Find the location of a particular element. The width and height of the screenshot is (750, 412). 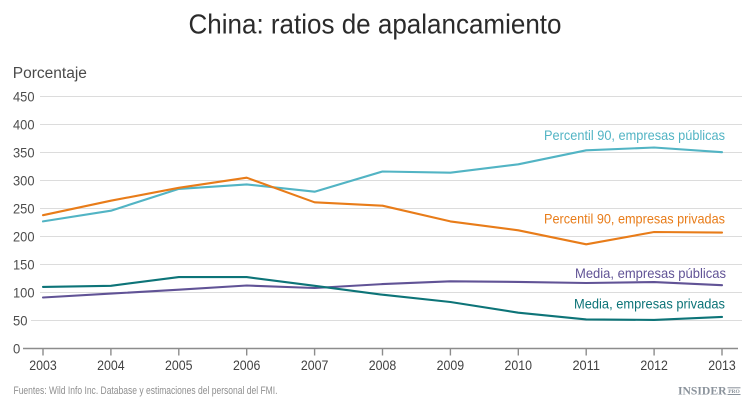

svg-text: 400 is located at coordinates (24, 125).